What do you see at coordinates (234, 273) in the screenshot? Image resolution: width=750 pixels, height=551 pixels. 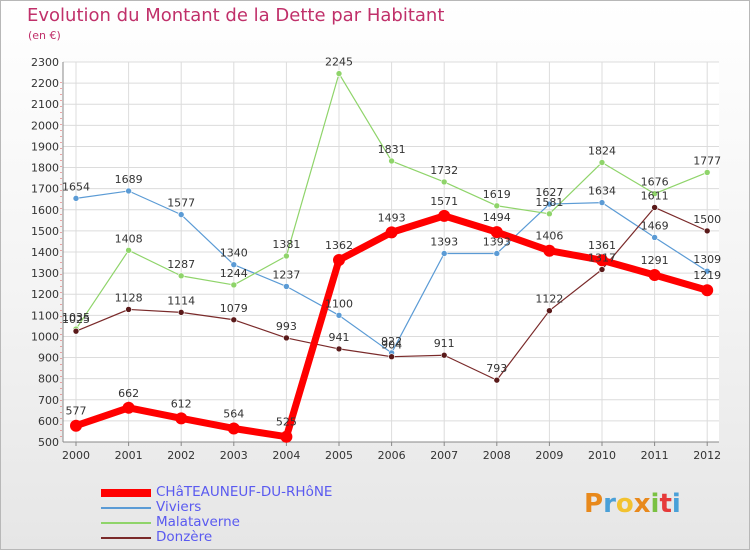 I see `data-label: 1244` at bounding box center [234, 273].